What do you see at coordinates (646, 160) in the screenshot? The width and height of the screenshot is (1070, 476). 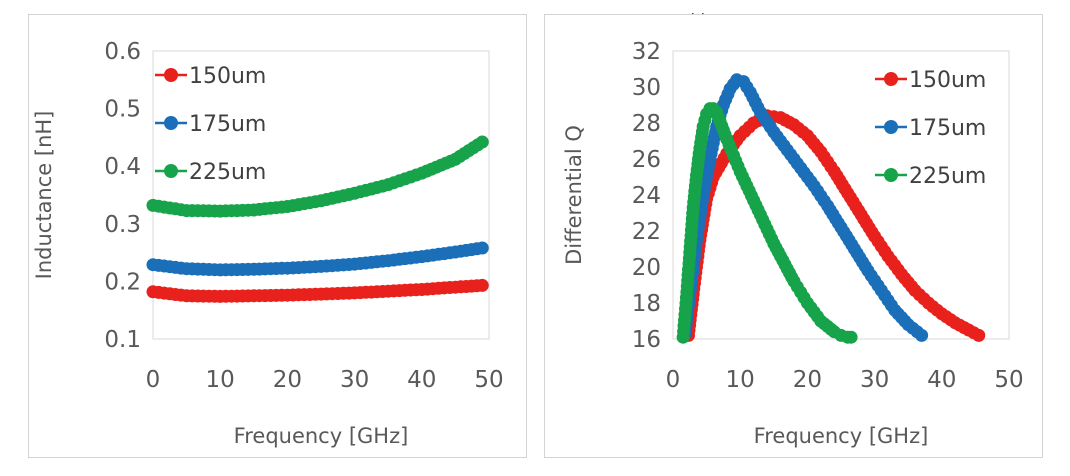 I see `y-tick-label: 26` at bounding box center [646, 160].